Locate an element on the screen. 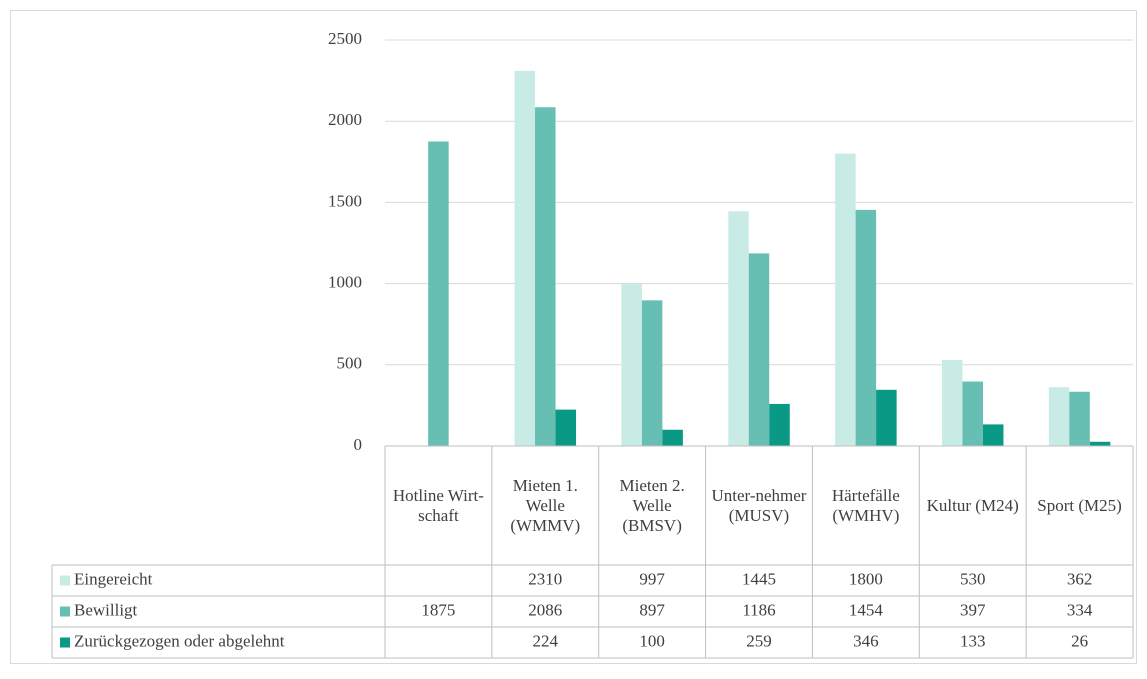 The width and height of the screenshot is (1147, 679). x-category: Mieten 1. Welle (WMMV) is located at coordinates (545, 505).